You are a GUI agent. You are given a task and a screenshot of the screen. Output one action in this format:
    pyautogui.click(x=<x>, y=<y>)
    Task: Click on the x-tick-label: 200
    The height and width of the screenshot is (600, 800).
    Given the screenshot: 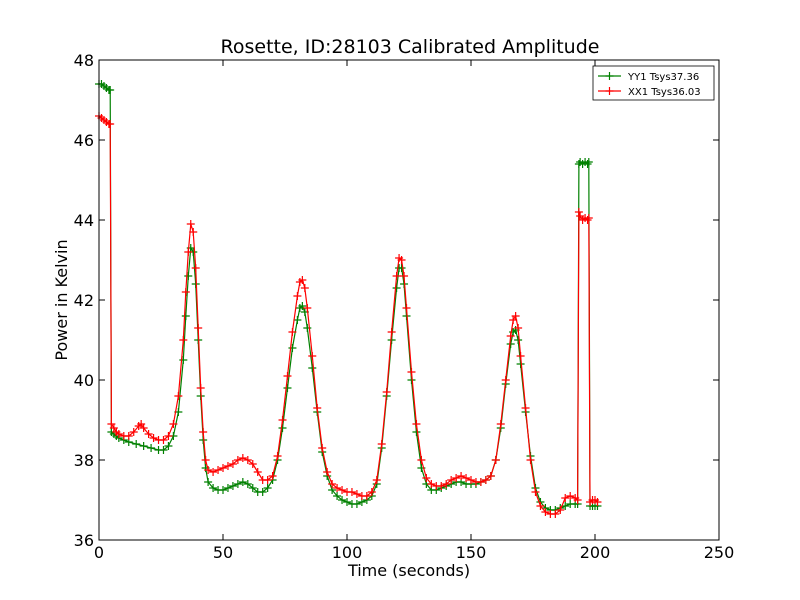 What is the action you would take?
    pyautogui.click(x=595, y=552)
    